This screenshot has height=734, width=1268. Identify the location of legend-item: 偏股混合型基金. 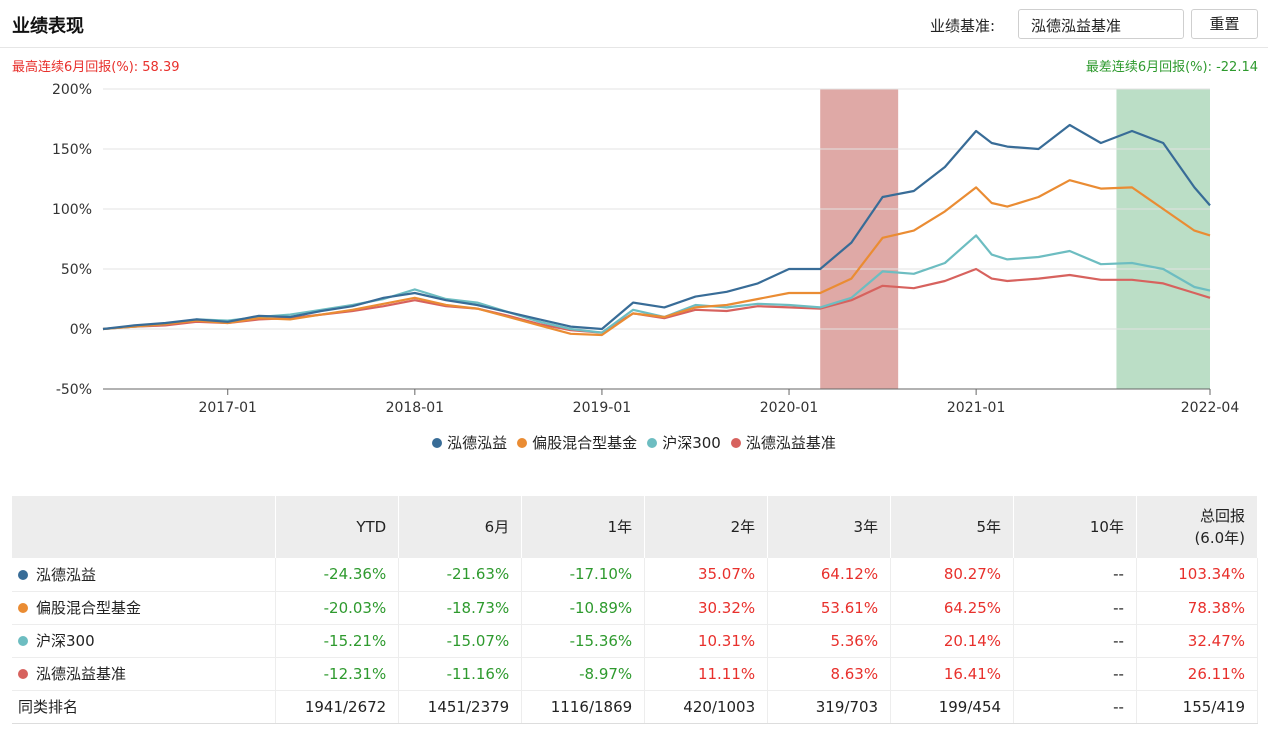
(577, 442).